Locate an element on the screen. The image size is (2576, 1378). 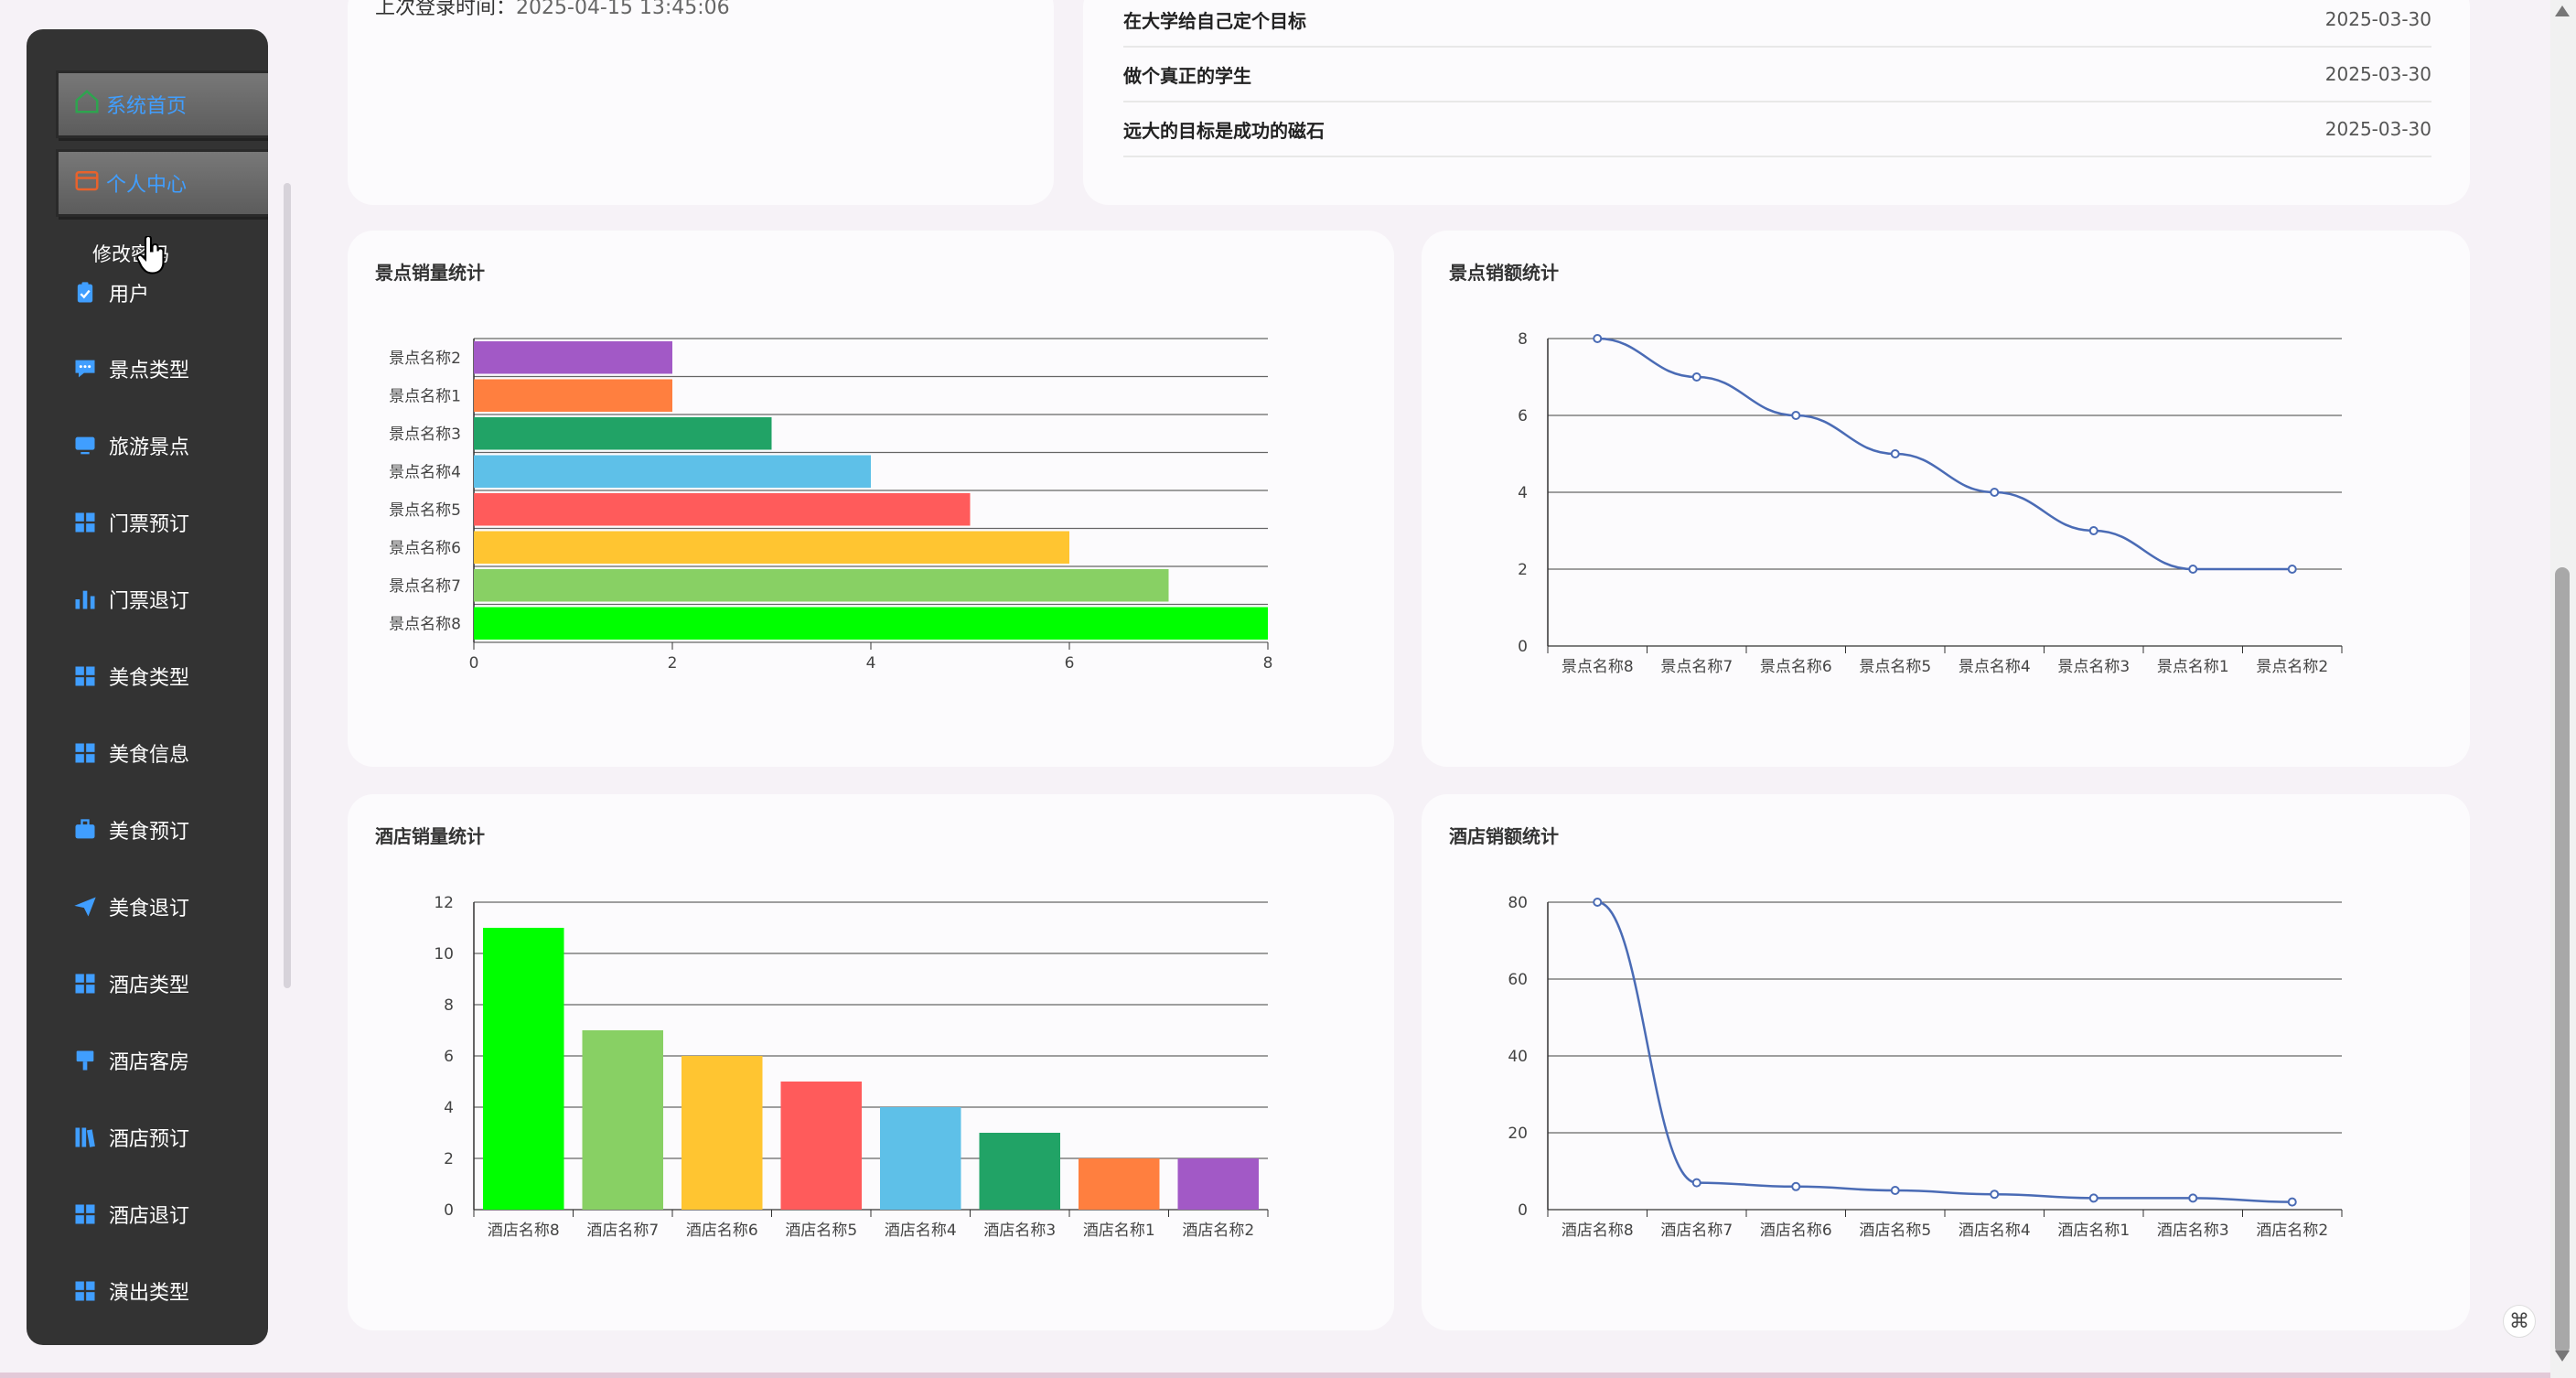
sidebar-item-4: 门票预订 is located at coordinates (148, 522).